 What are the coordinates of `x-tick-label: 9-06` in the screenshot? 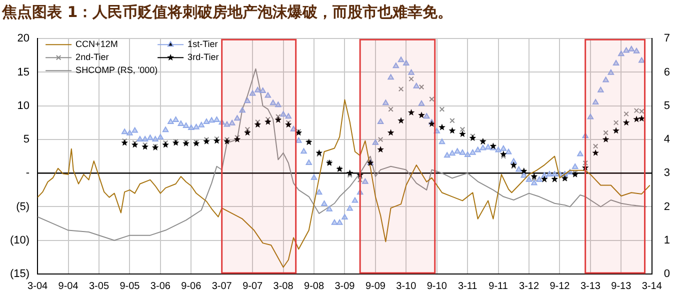 It's located at (191, 286).